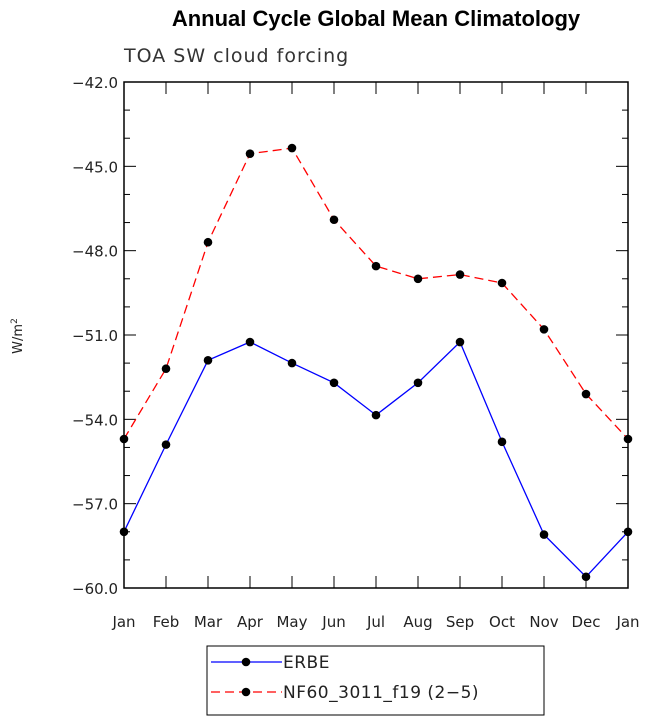 The image size is (648, 720). What do you see at coordinates (95, 420) in the screenshot?
I see `y-tick-label: −54.0` at bounding box center [95, 420].